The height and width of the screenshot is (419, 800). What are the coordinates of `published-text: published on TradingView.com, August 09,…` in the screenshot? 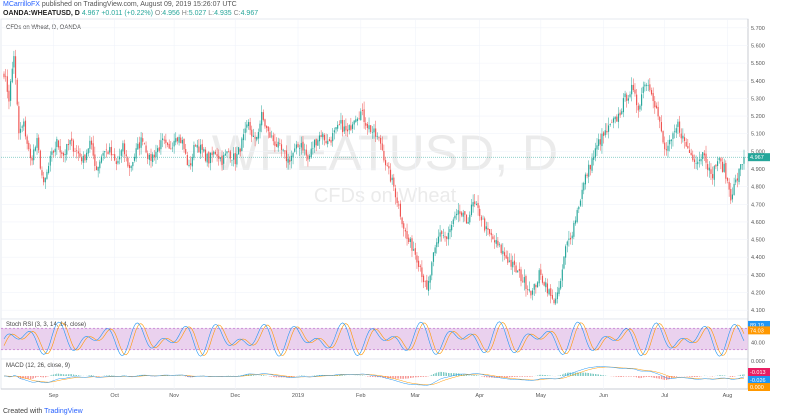 It's located at (139, 4).